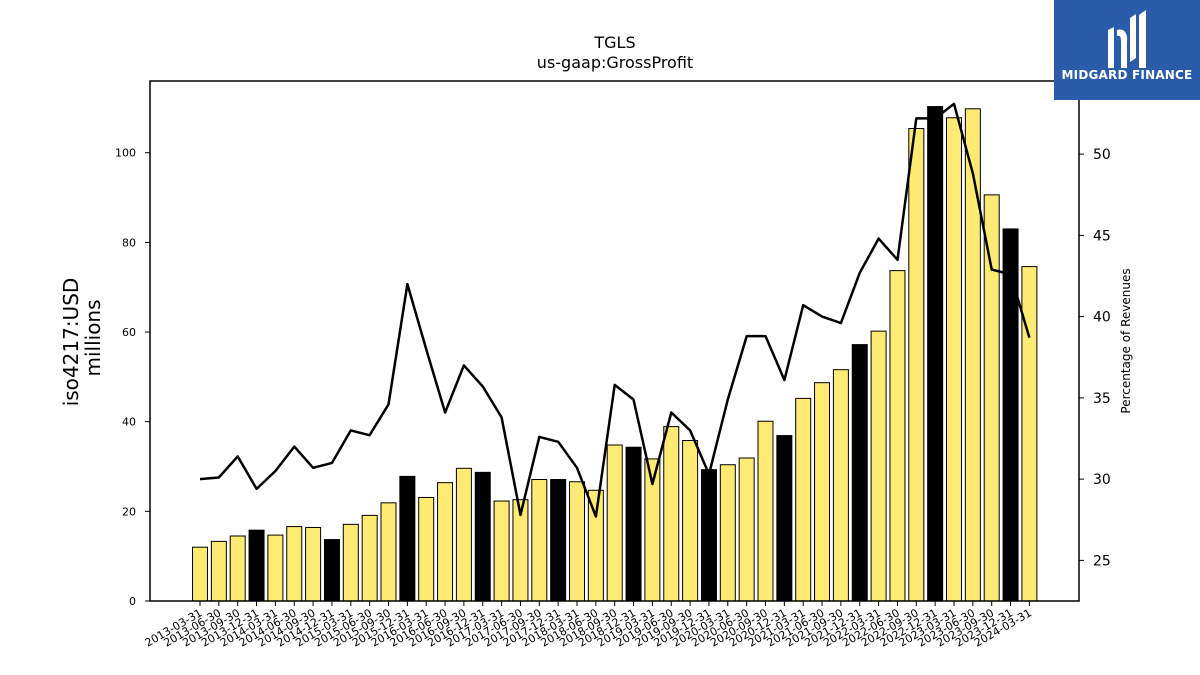 The image size is (1200, 675). I want to click on y2-axis: 25 30 35 40 45 50, so click(1095, 358).